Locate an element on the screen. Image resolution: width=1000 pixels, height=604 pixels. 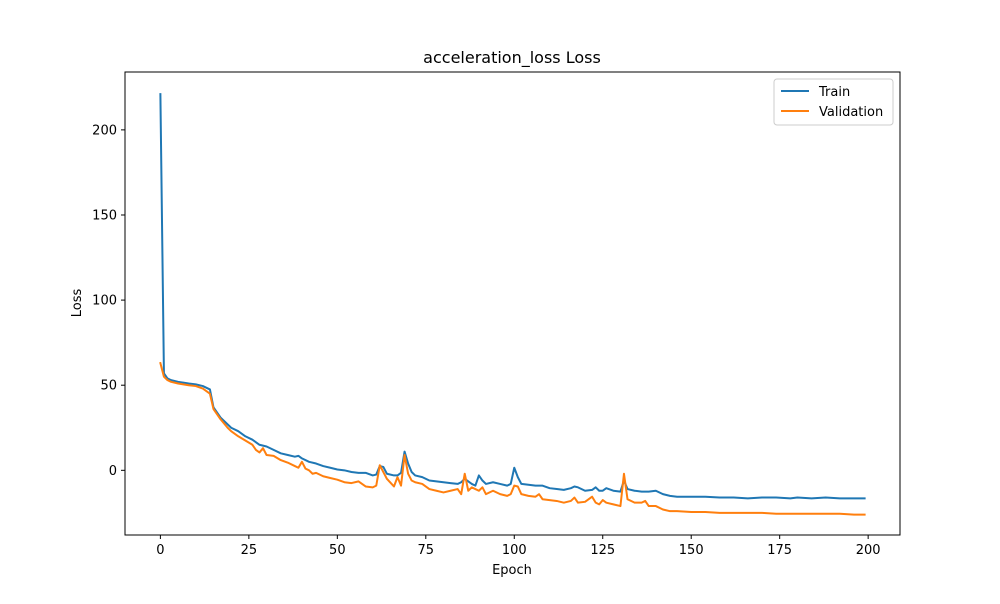
y-tick-label: 100 is located at coordinates (104, 301).